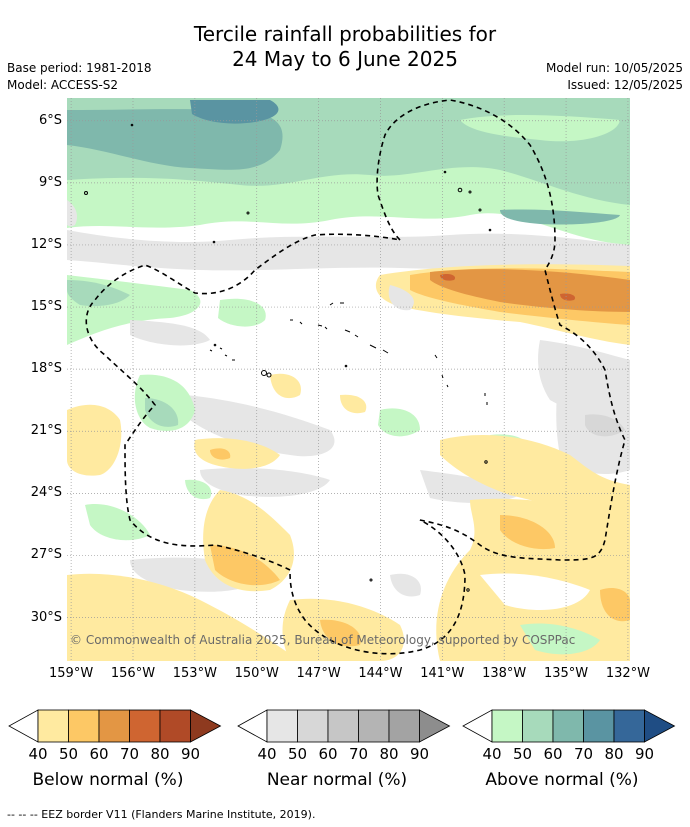 The height and width of the screenshot is (827, 690). What do you see at coordinates (79, 77) in the screenshot?
I see `meta-left: Base period: 1981-2018 Model: ACCESS-S2` at bounding box center [79, 77].